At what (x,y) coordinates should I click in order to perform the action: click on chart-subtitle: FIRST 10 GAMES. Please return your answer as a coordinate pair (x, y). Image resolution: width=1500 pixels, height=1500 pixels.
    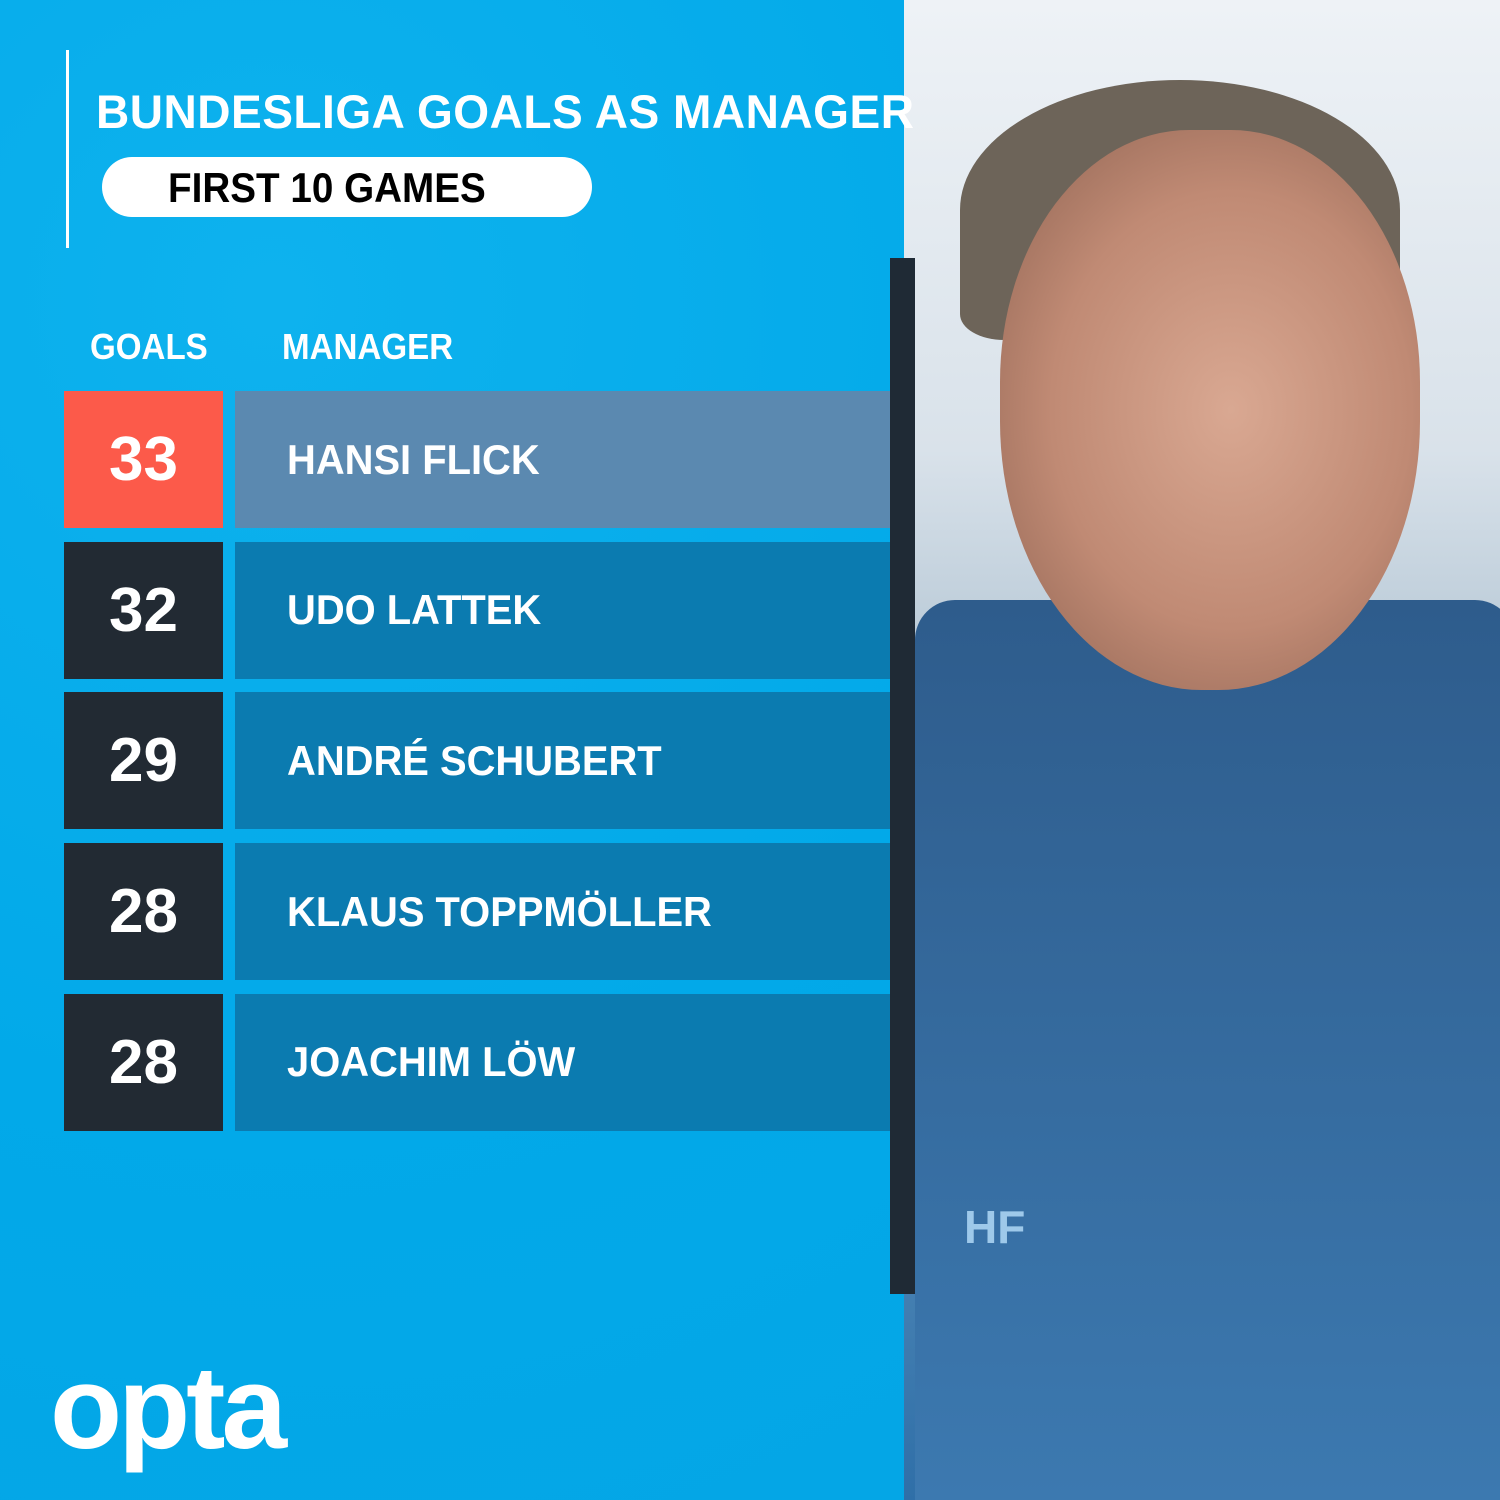
    Looking at the image, I should click on (327, 187).